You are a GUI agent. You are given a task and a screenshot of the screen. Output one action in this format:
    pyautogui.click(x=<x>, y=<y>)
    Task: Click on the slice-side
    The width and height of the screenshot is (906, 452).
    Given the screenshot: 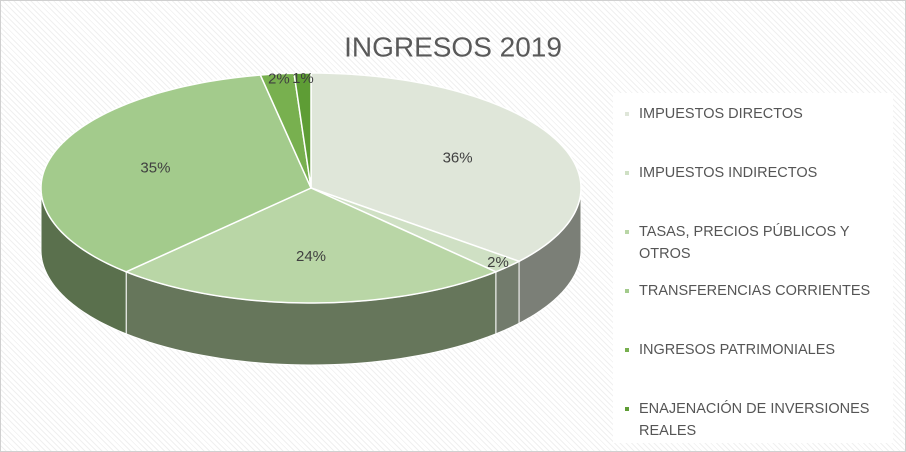 What is the action you would take?
    pyautogui.click(x=507, y=297)
    